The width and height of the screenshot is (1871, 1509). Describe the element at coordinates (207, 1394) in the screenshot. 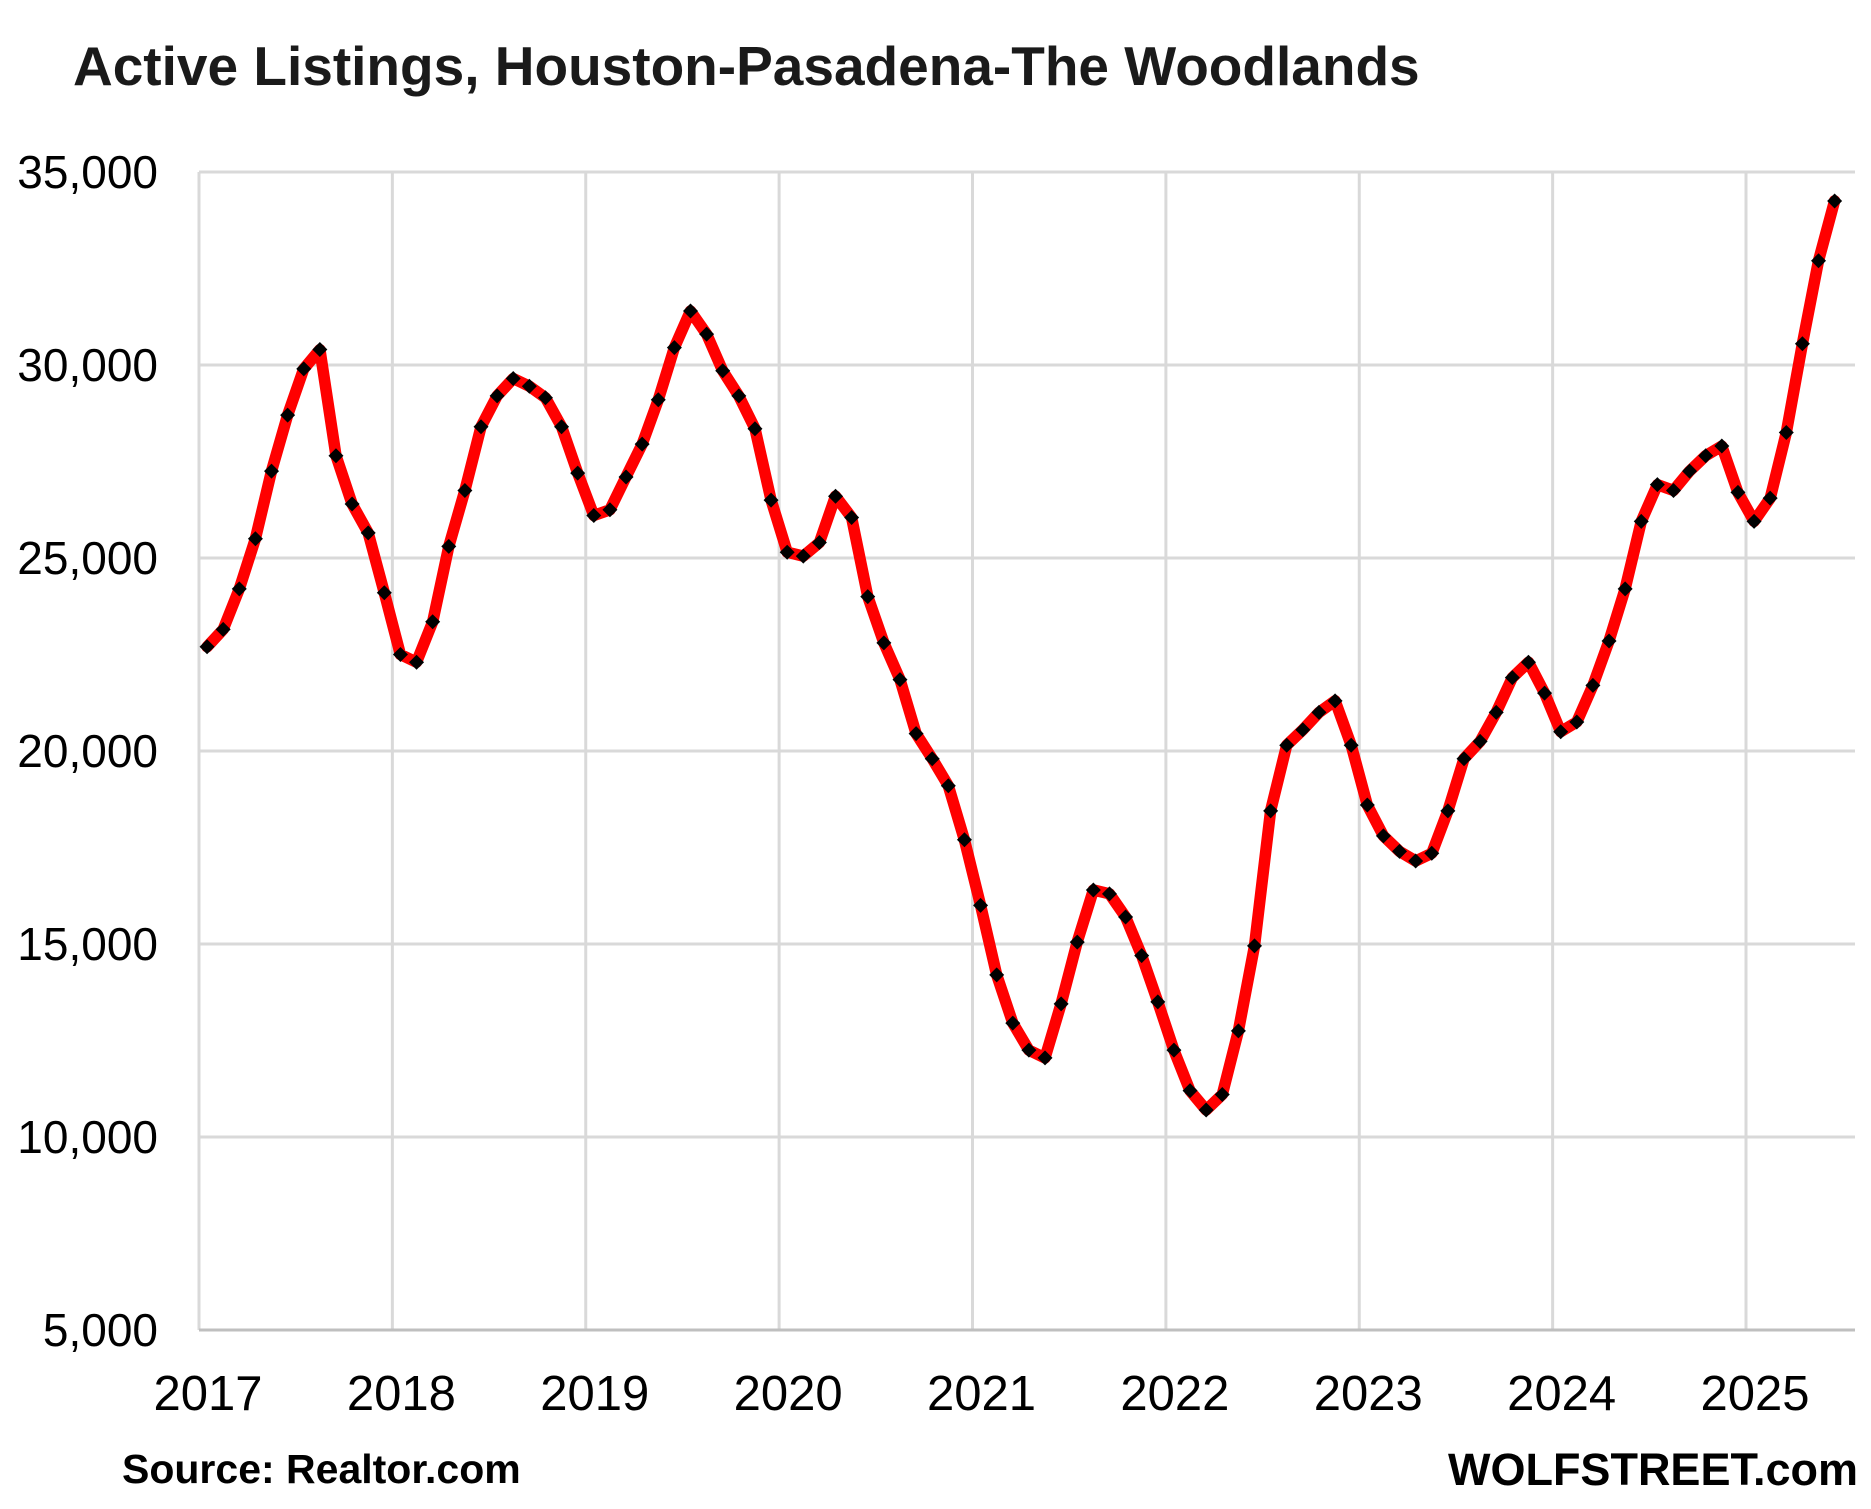

I see `x-axis-tick-label: 2017` at that location.